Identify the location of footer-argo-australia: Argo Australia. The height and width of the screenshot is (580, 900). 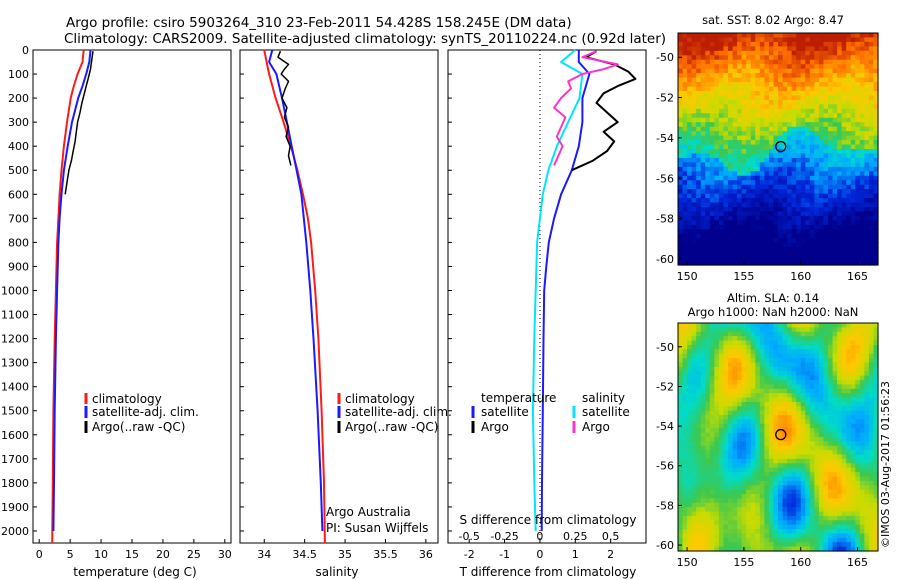
(368, 512).